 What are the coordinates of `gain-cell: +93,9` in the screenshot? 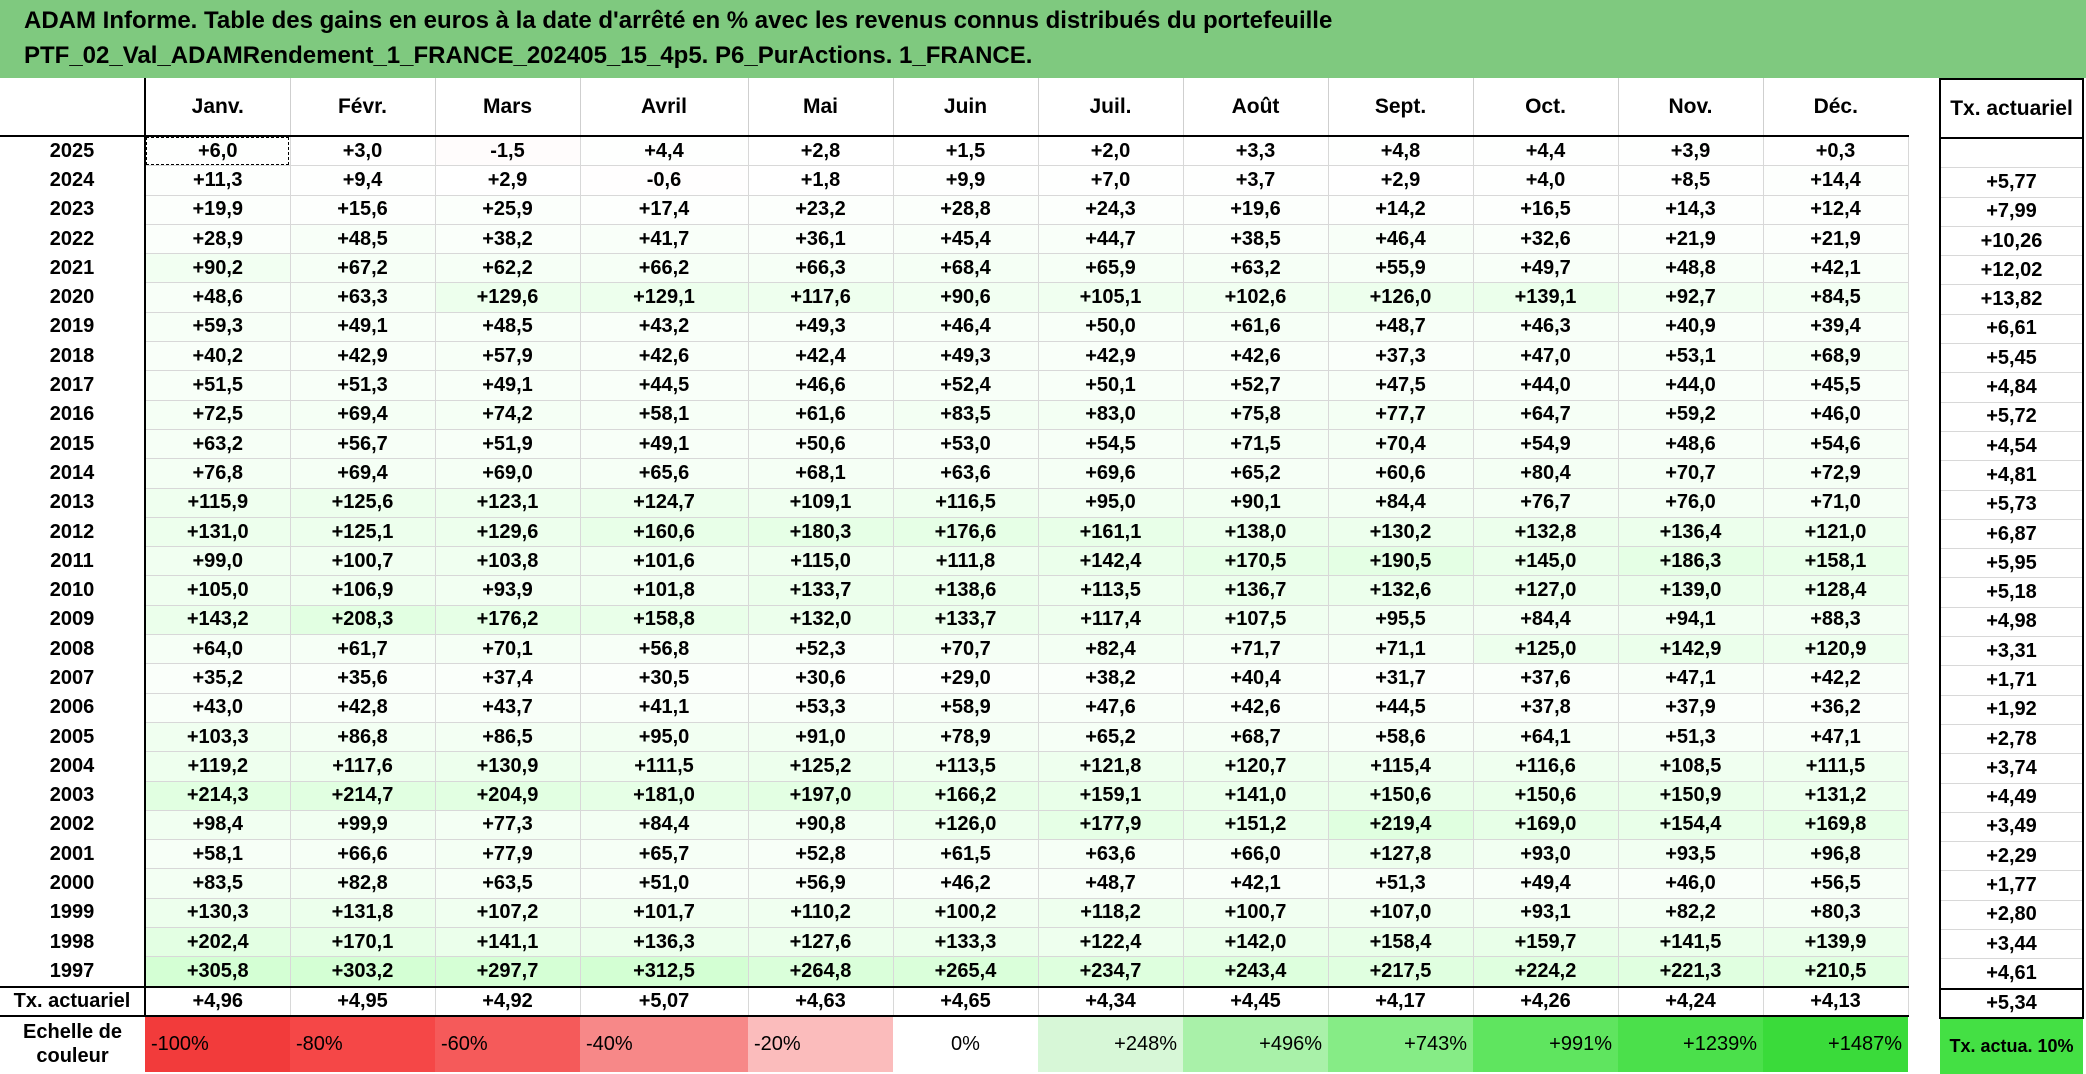 It's located at (508, 590).